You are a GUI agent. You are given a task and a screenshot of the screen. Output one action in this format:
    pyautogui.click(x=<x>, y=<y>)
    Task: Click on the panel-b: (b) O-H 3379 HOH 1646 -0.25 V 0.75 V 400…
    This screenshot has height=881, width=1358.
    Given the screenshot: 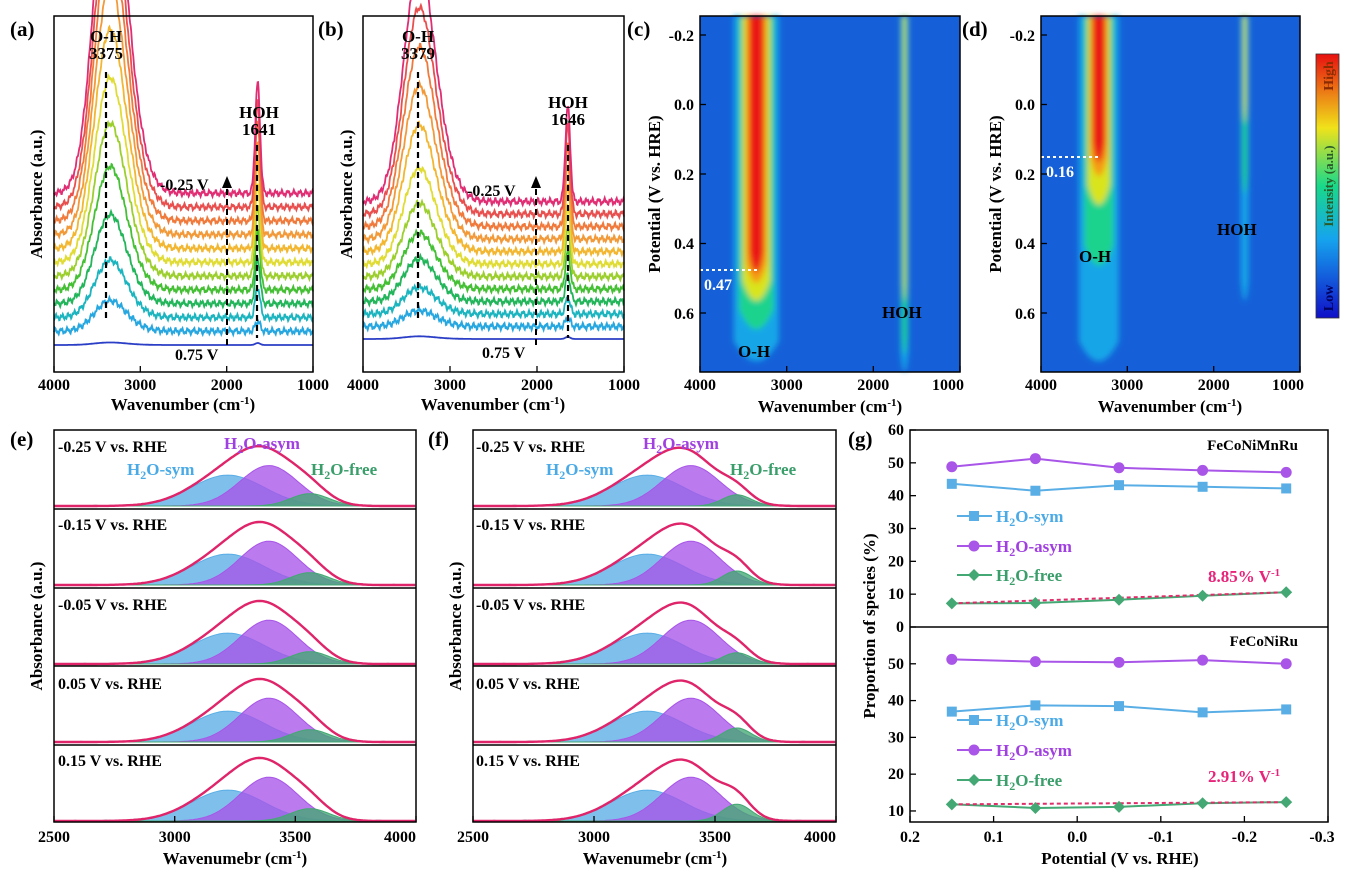 What is the action you would take?
    pyautogui.click(x=479, y=207)
    